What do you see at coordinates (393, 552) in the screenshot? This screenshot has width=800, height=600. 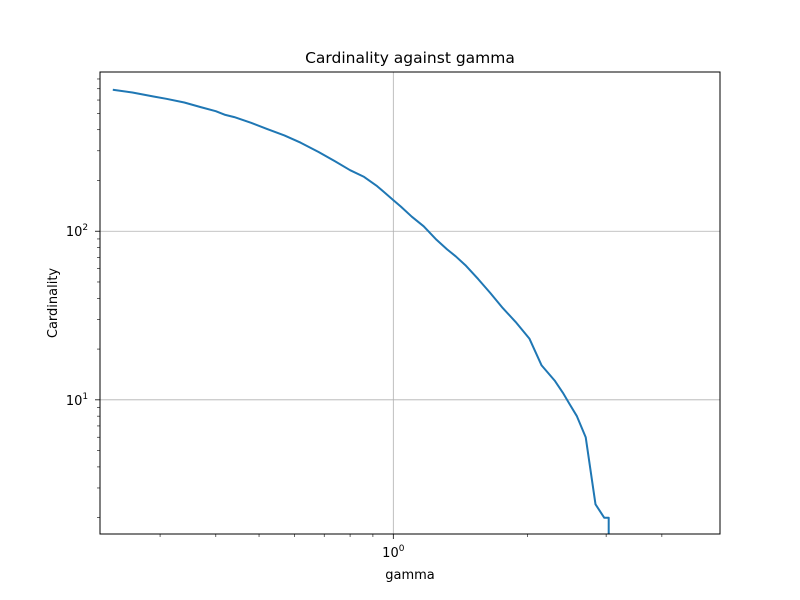 I see `x-tick-label: 100` at bounding box center [393, 552].